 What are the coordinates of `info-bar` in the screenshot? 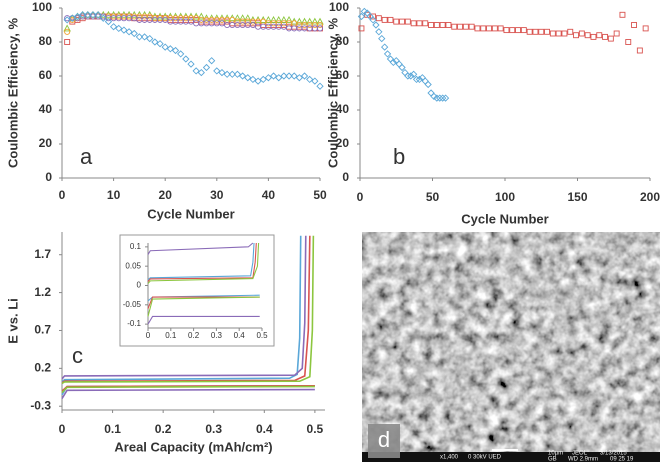 It's located at (511, 457).